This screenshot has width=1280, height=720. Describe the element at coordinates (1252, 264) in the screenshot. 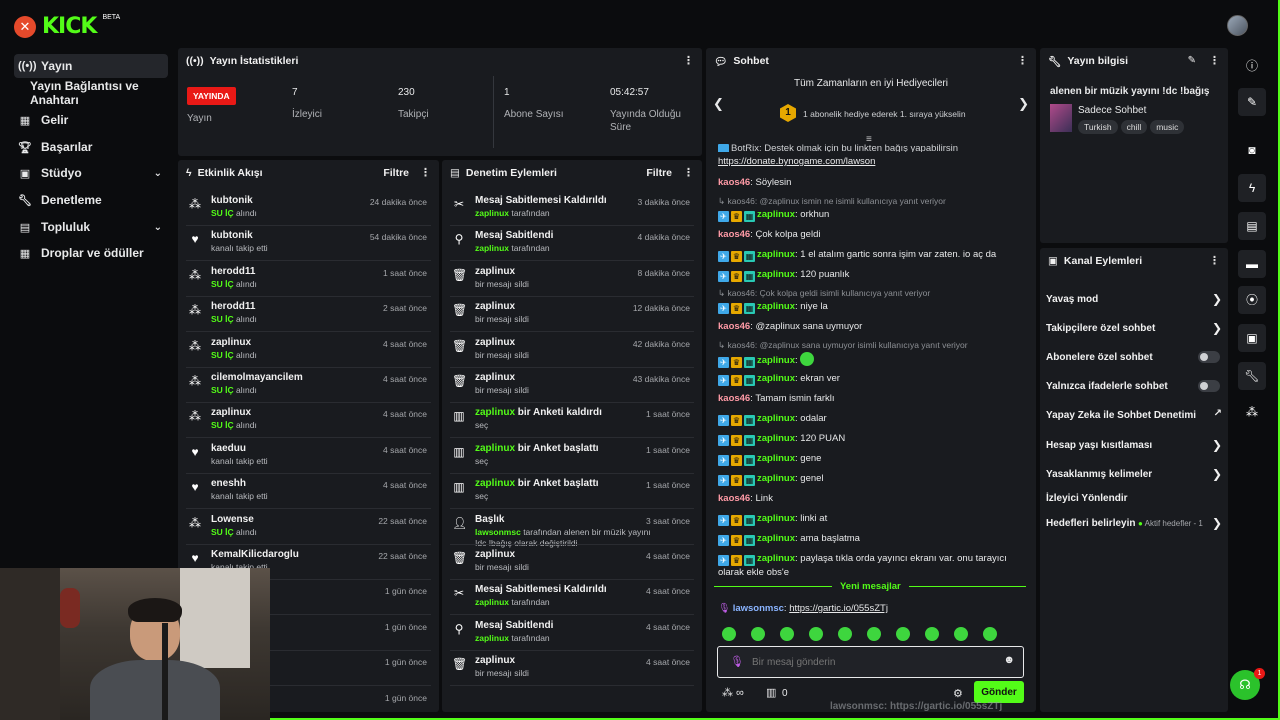

I see `chat-bubble-icon: ▬` at that location.